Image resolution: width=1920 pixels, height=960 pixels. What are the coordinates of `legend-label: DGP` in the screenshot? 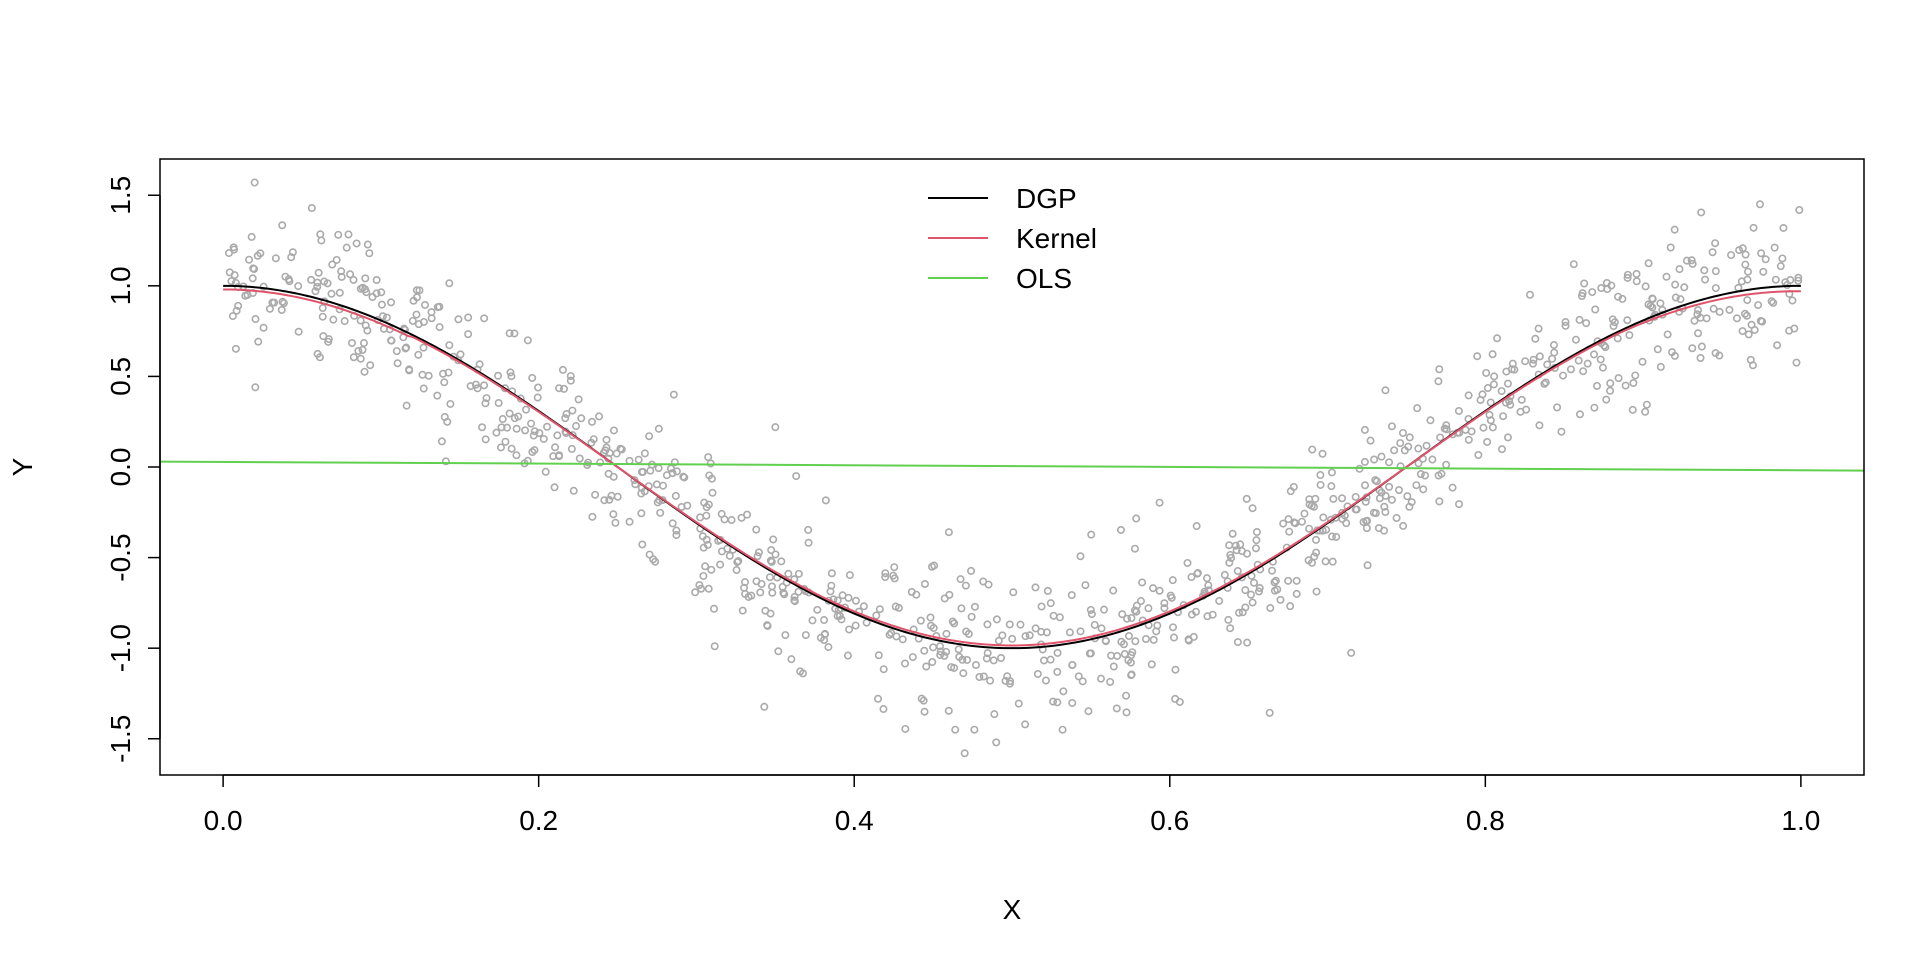 It's located at (1046, 198).